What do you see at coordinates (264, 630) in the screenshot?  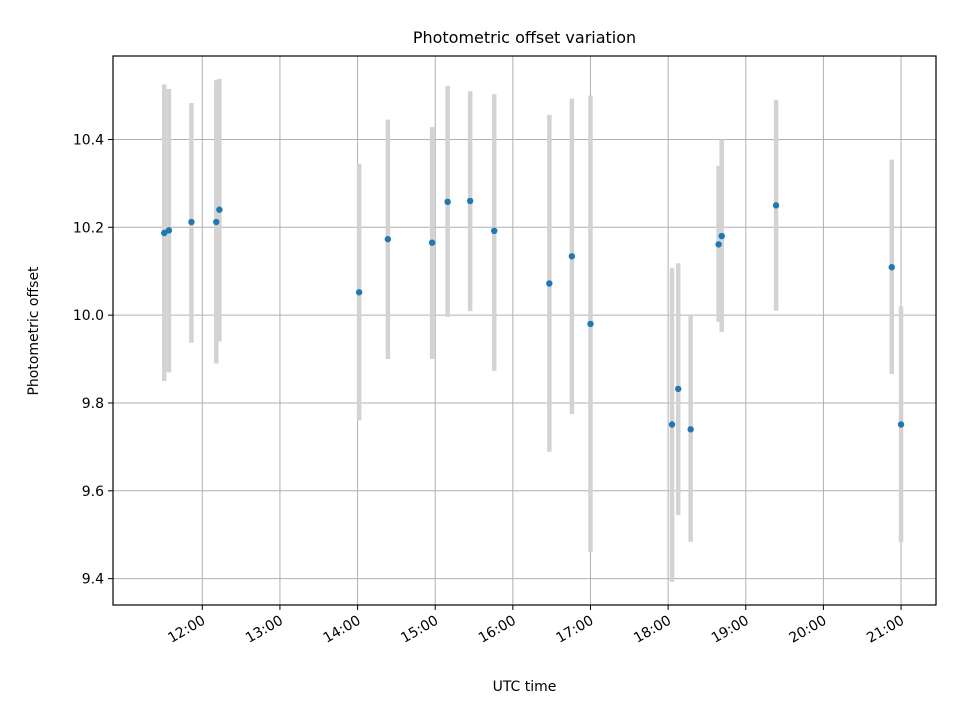 I see `x-tick-label: 13:00` at bounding box center [264, 630].